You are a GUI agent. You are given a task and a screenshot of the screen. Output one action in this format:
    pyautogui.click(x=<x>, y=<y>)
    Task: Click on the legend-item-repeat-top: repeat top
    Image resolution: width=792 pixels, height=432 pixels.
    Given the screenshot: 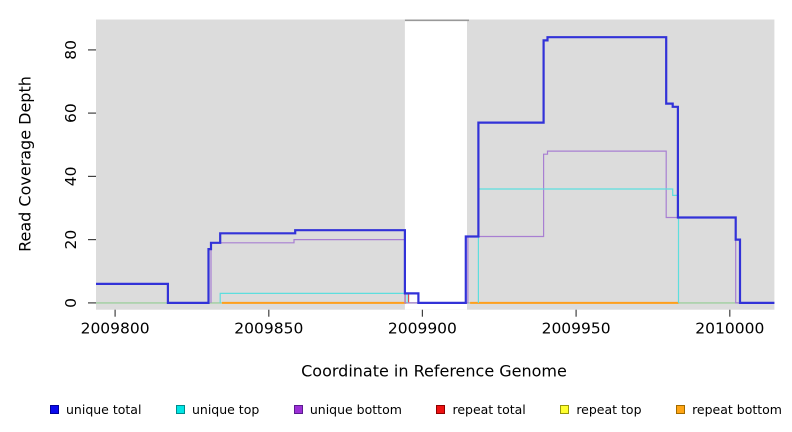 What is the action you would take?
    pyautogui.click(x=601, y=409)
    